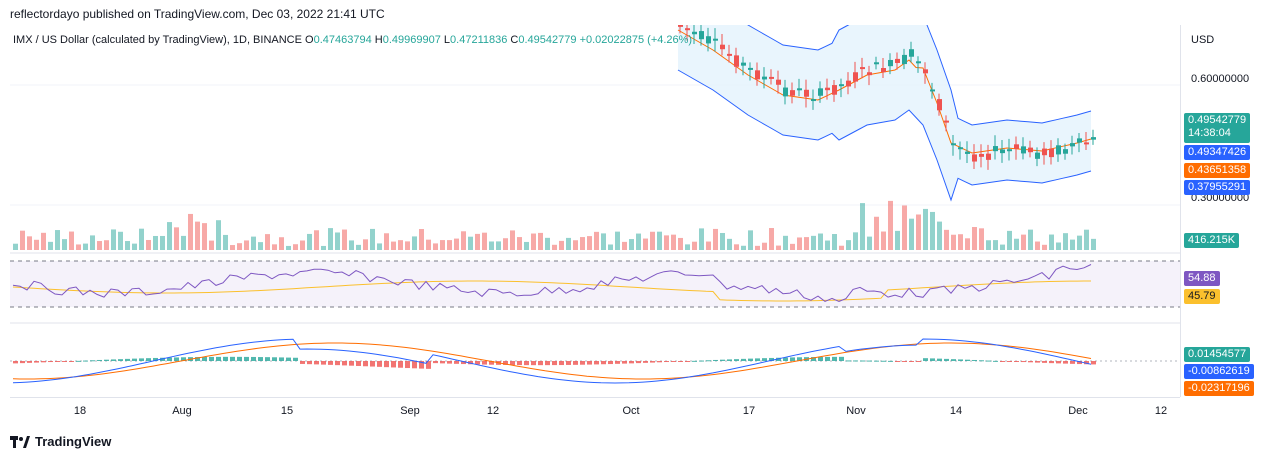 This screenshot has width=1280, height=461. I want to click on time-axis: 18 Aug 15 Sep 12 Oct 17 Nov 14 Dec 12, so click(595, 410).